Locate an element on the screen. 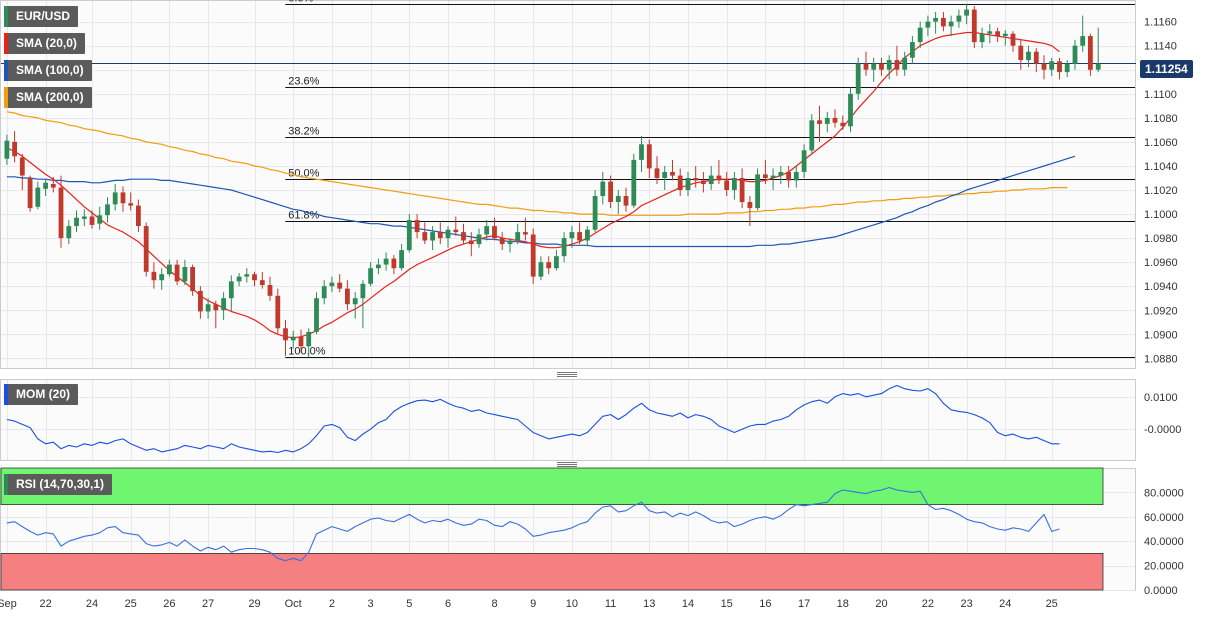 This screenshot has height=621, width=1207. time-axis-tick-label: 10 is located at coordinates (572, 604).